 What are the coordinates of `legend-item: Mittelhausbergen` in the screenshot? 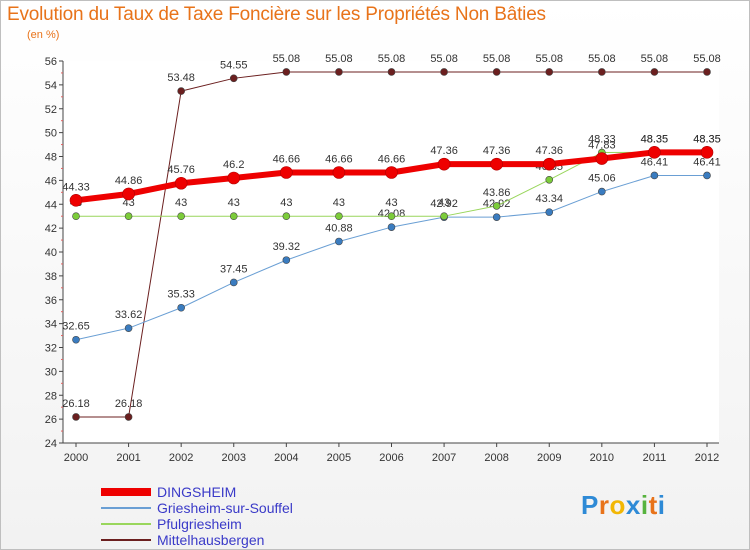 It's located at (211, 540).